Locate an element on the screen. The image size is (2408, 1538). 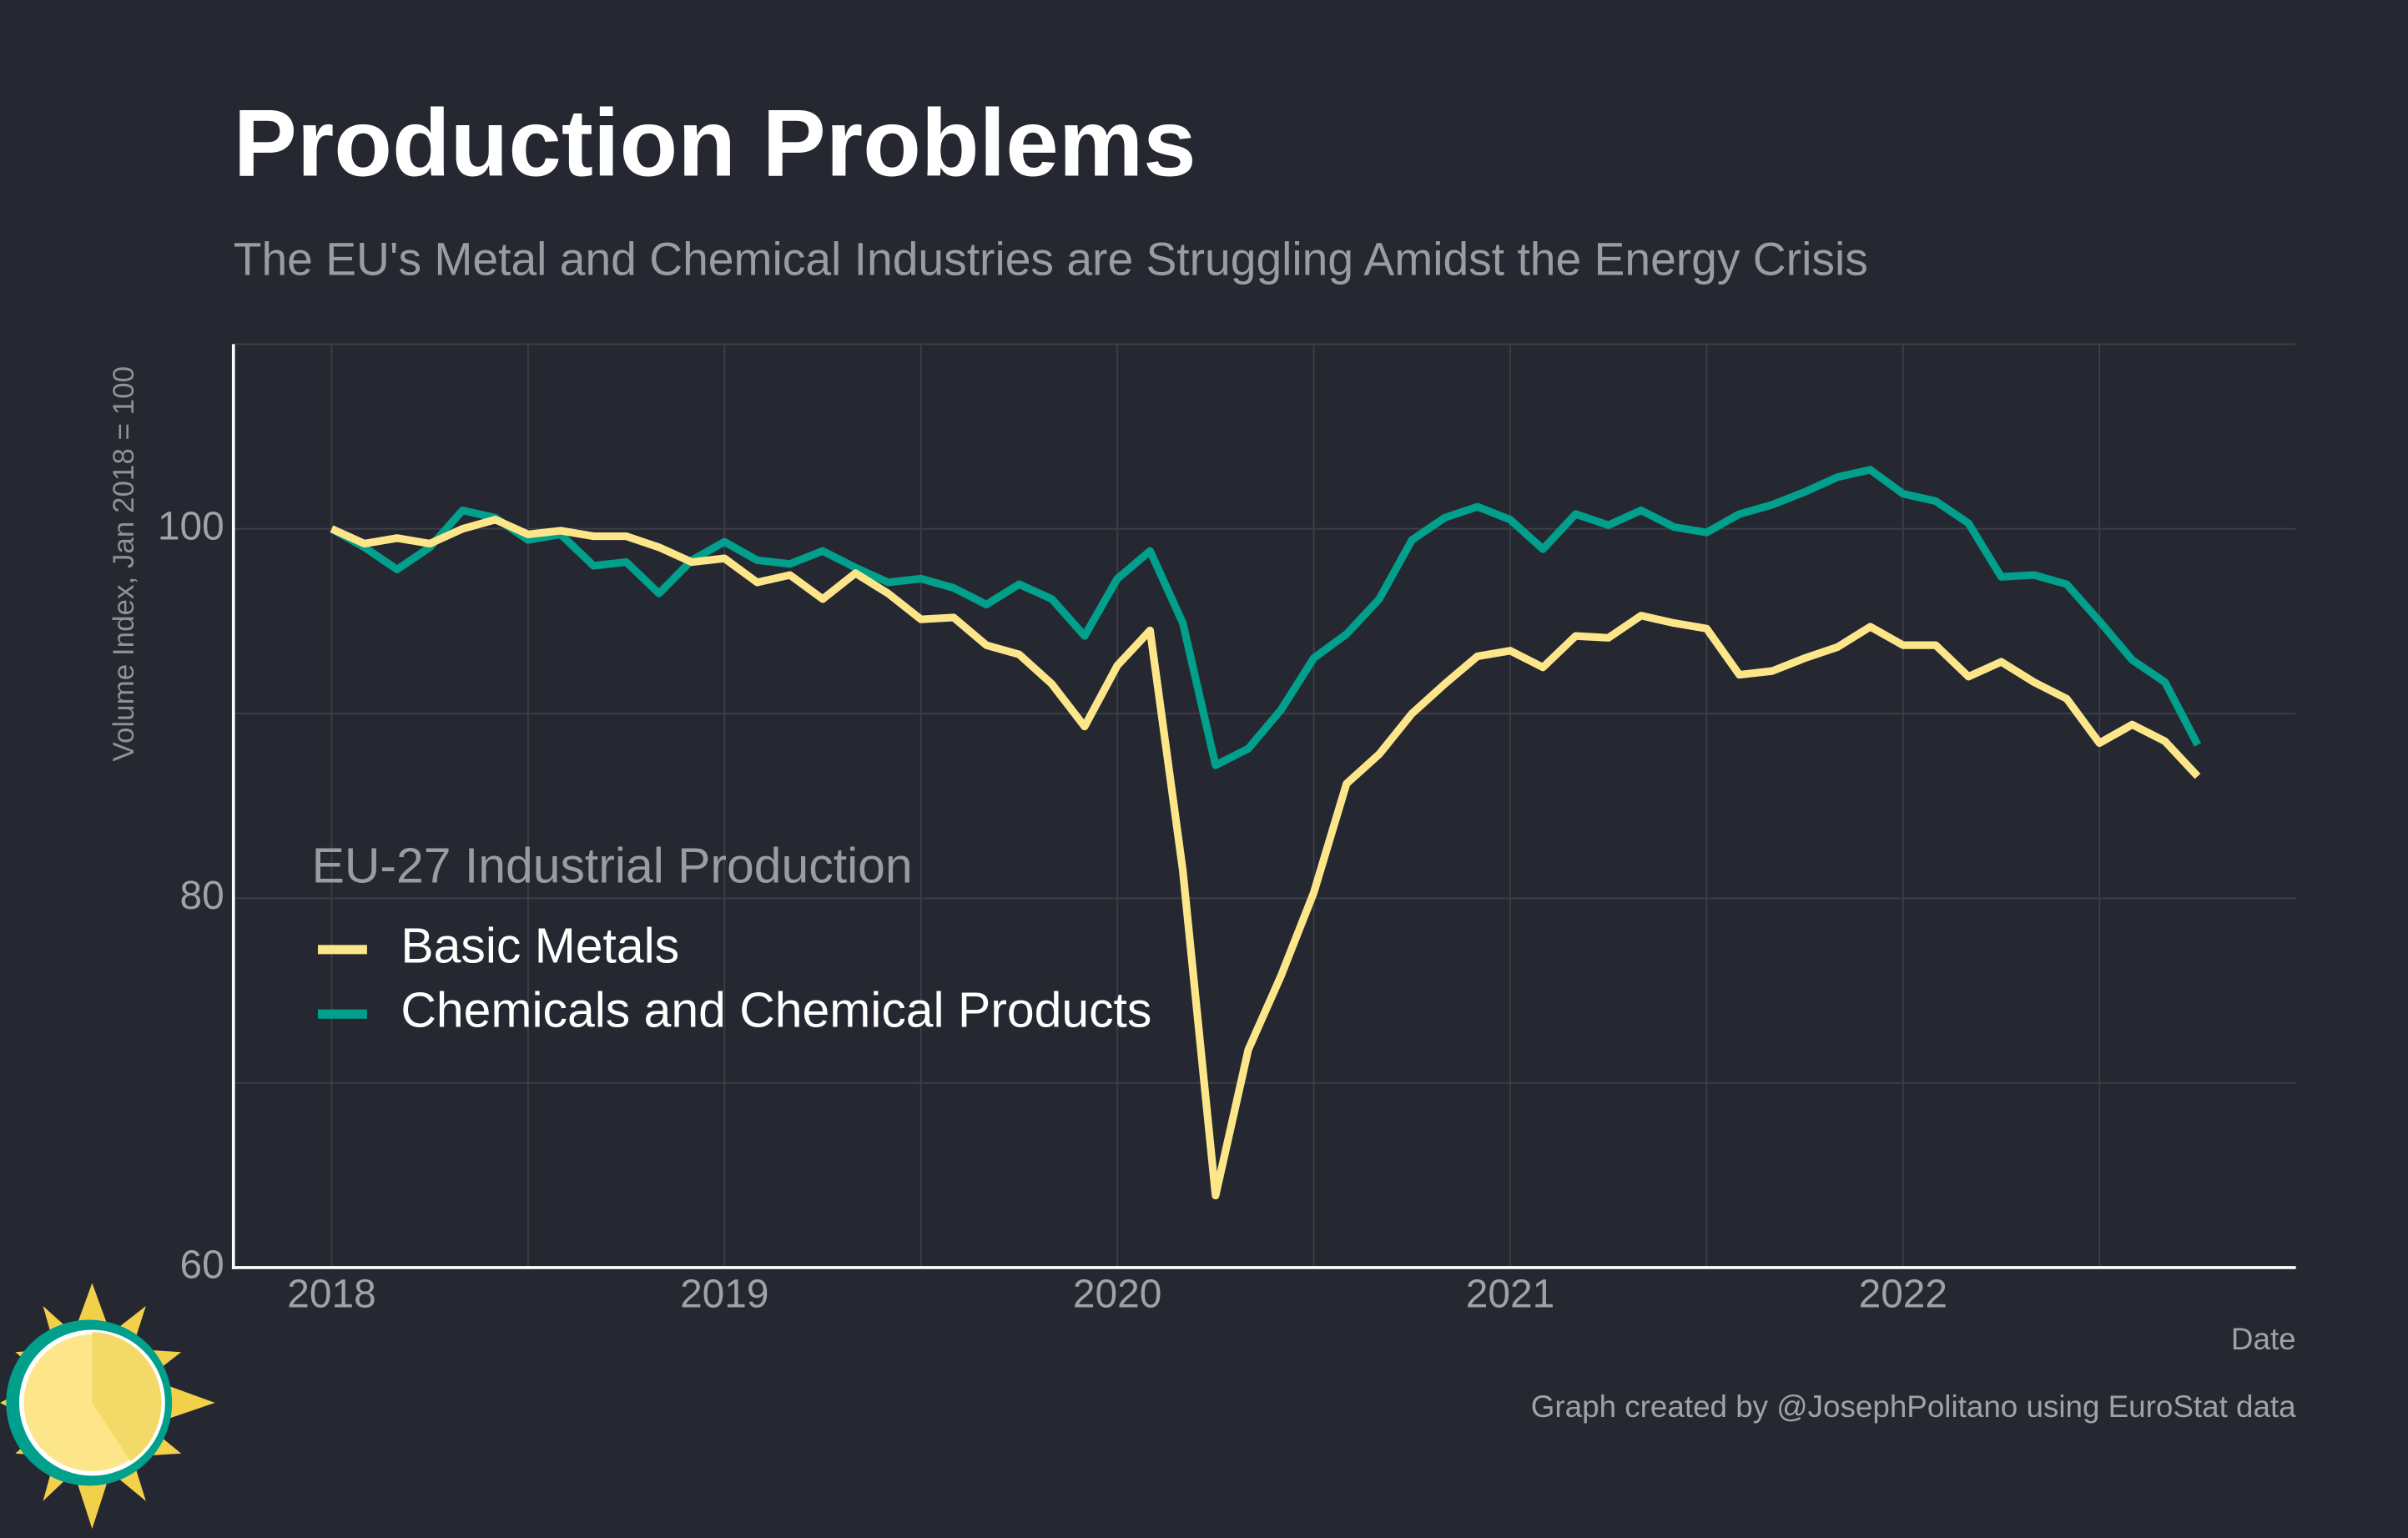
logo is located at coordinates (107, 1406).